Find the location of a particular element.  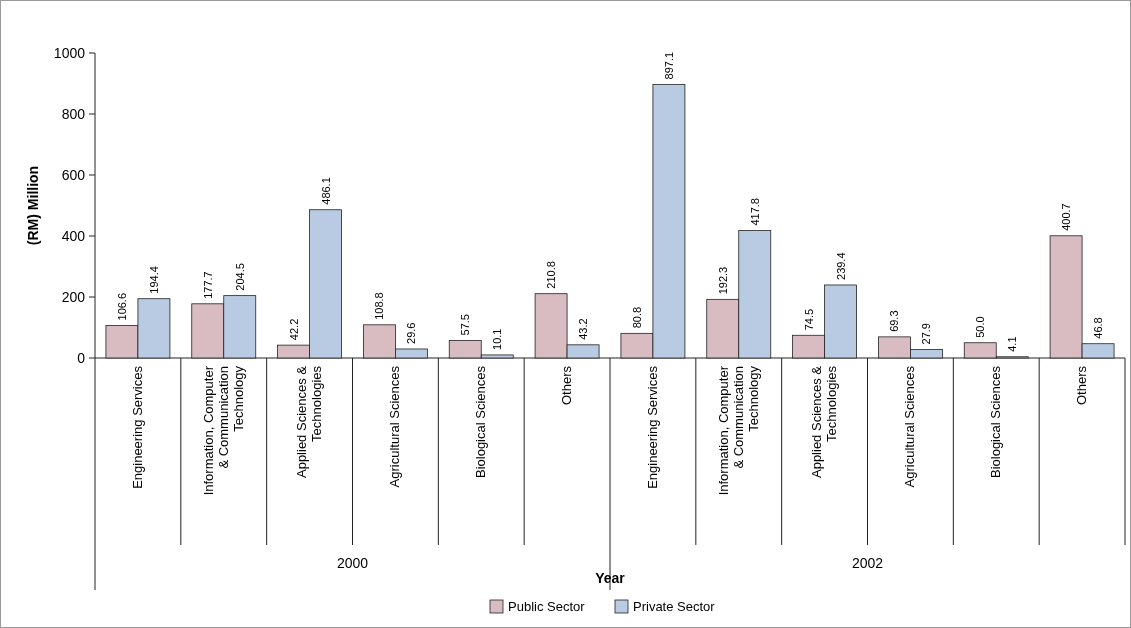

legend-label: Public Sector is located at coordinates (547, 606).